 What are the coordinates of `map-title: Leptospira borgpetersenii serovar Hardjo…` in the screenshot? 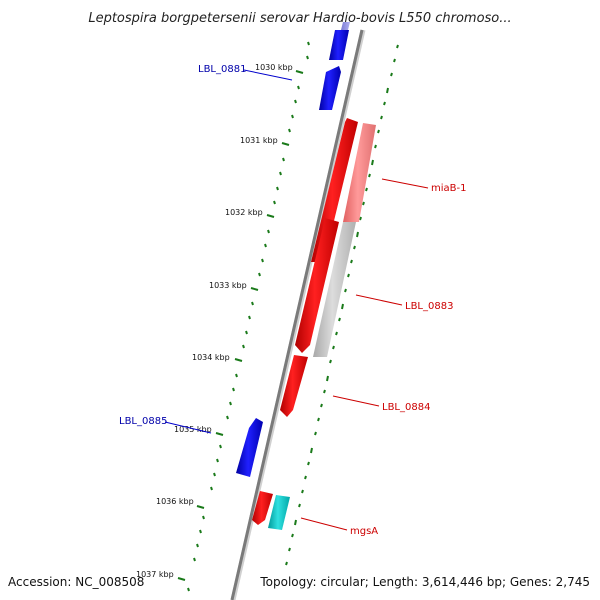 It's located at (299, 18).